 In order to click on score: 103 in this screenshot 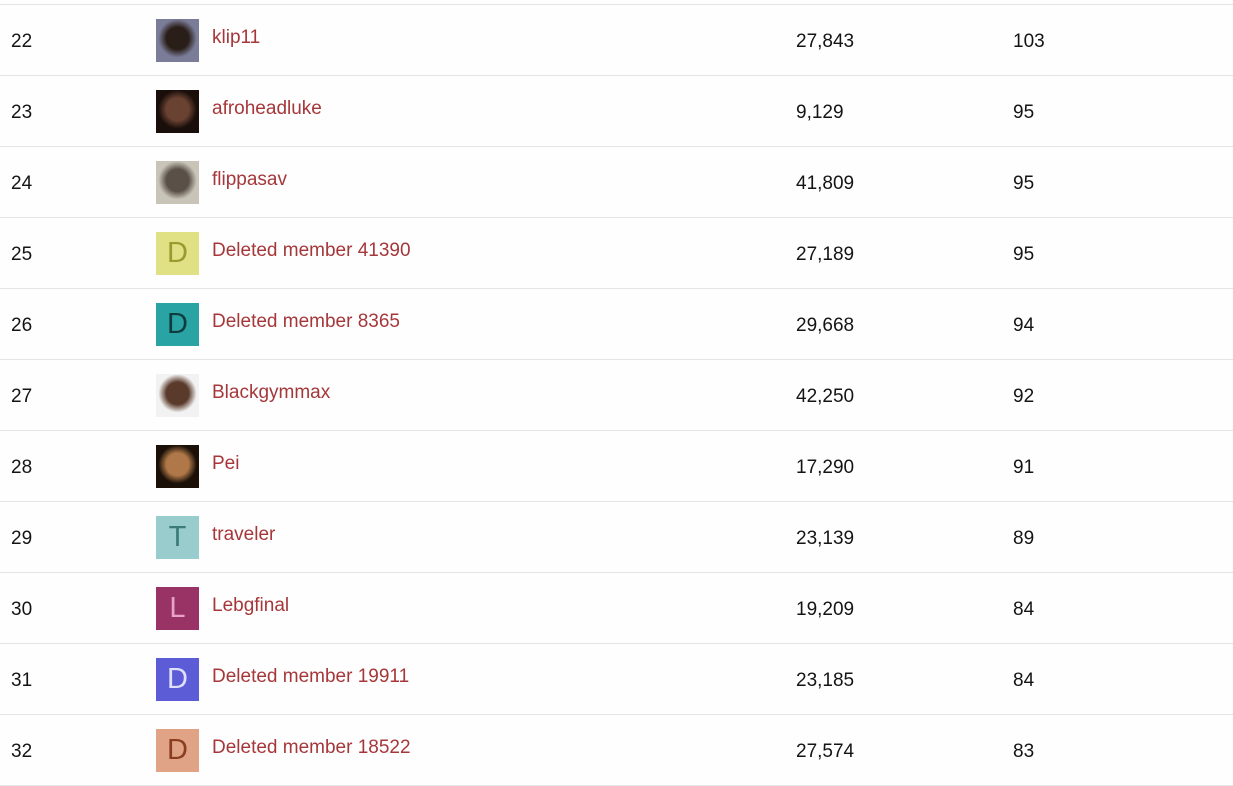, I will do `click(1029, 41)`.